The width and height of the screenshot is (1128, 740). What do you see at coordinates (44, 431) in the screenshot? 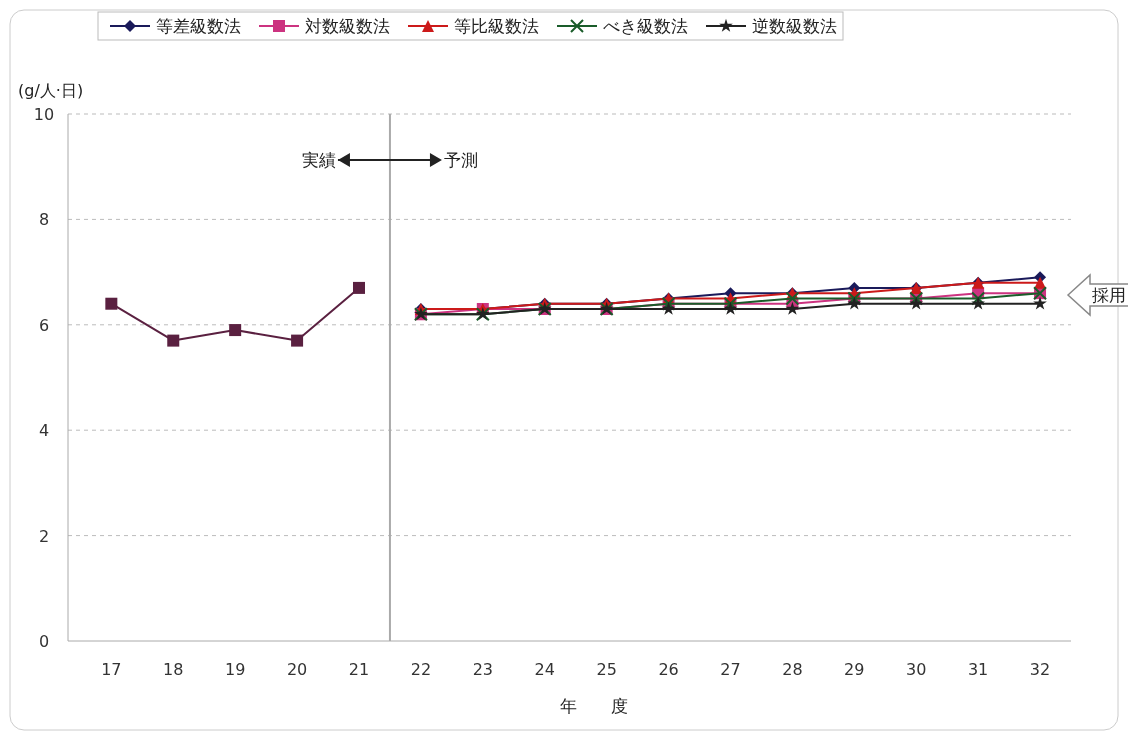
I see `y-tick-label: 4` at bounding box center [44, 431].